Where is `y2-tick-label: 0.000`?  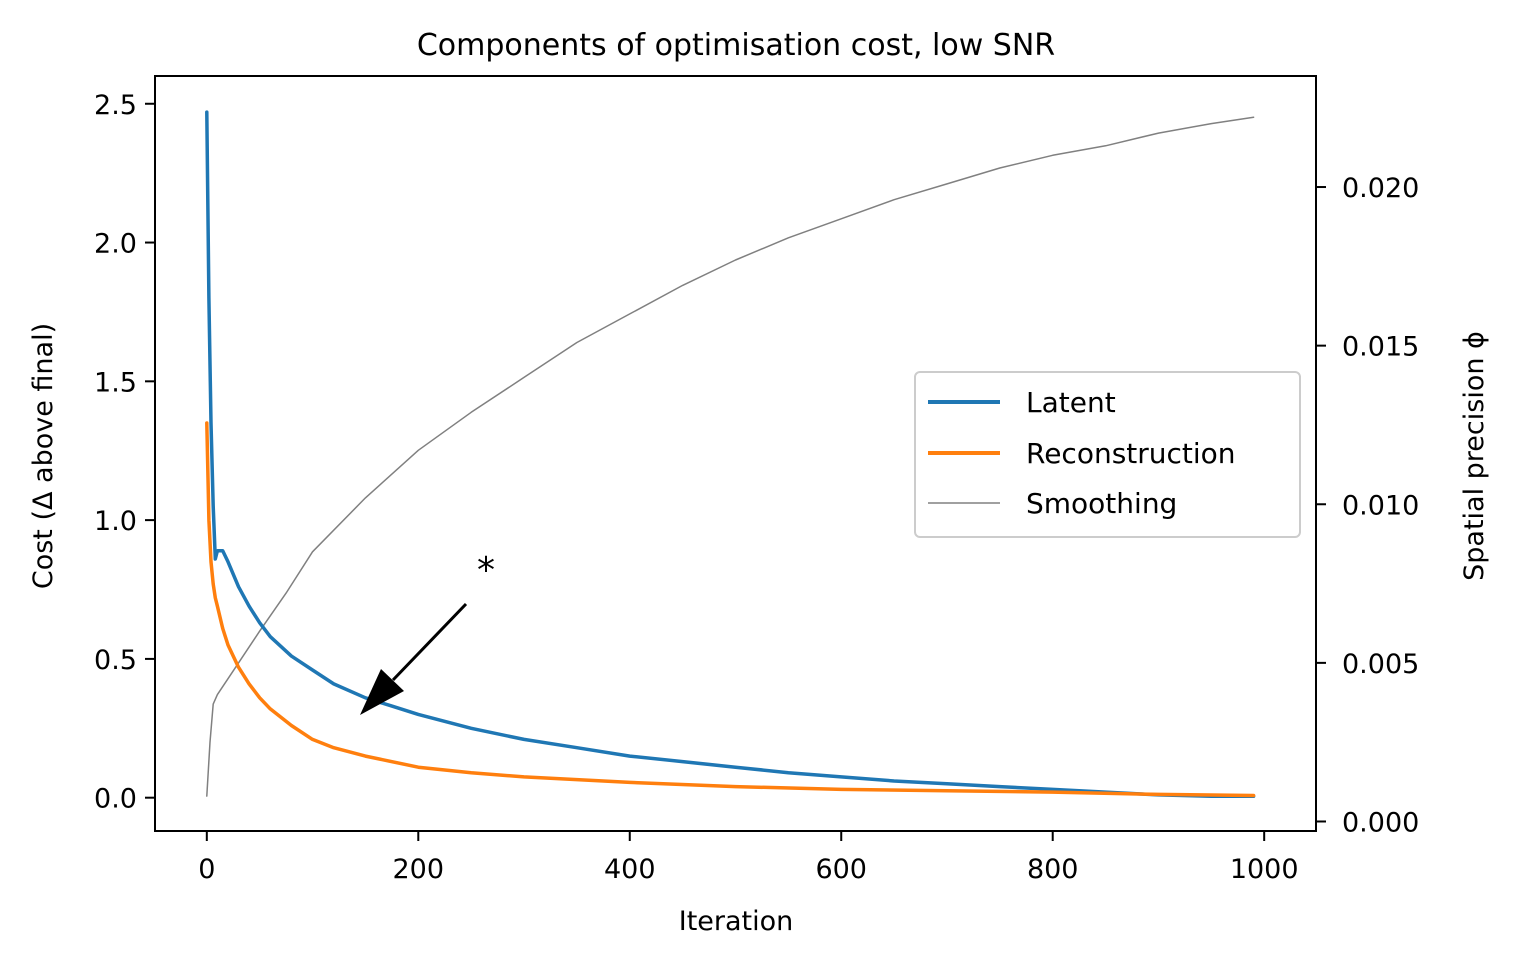
y2-tick-label: 0.000 is located at coordinates (1380, 822).